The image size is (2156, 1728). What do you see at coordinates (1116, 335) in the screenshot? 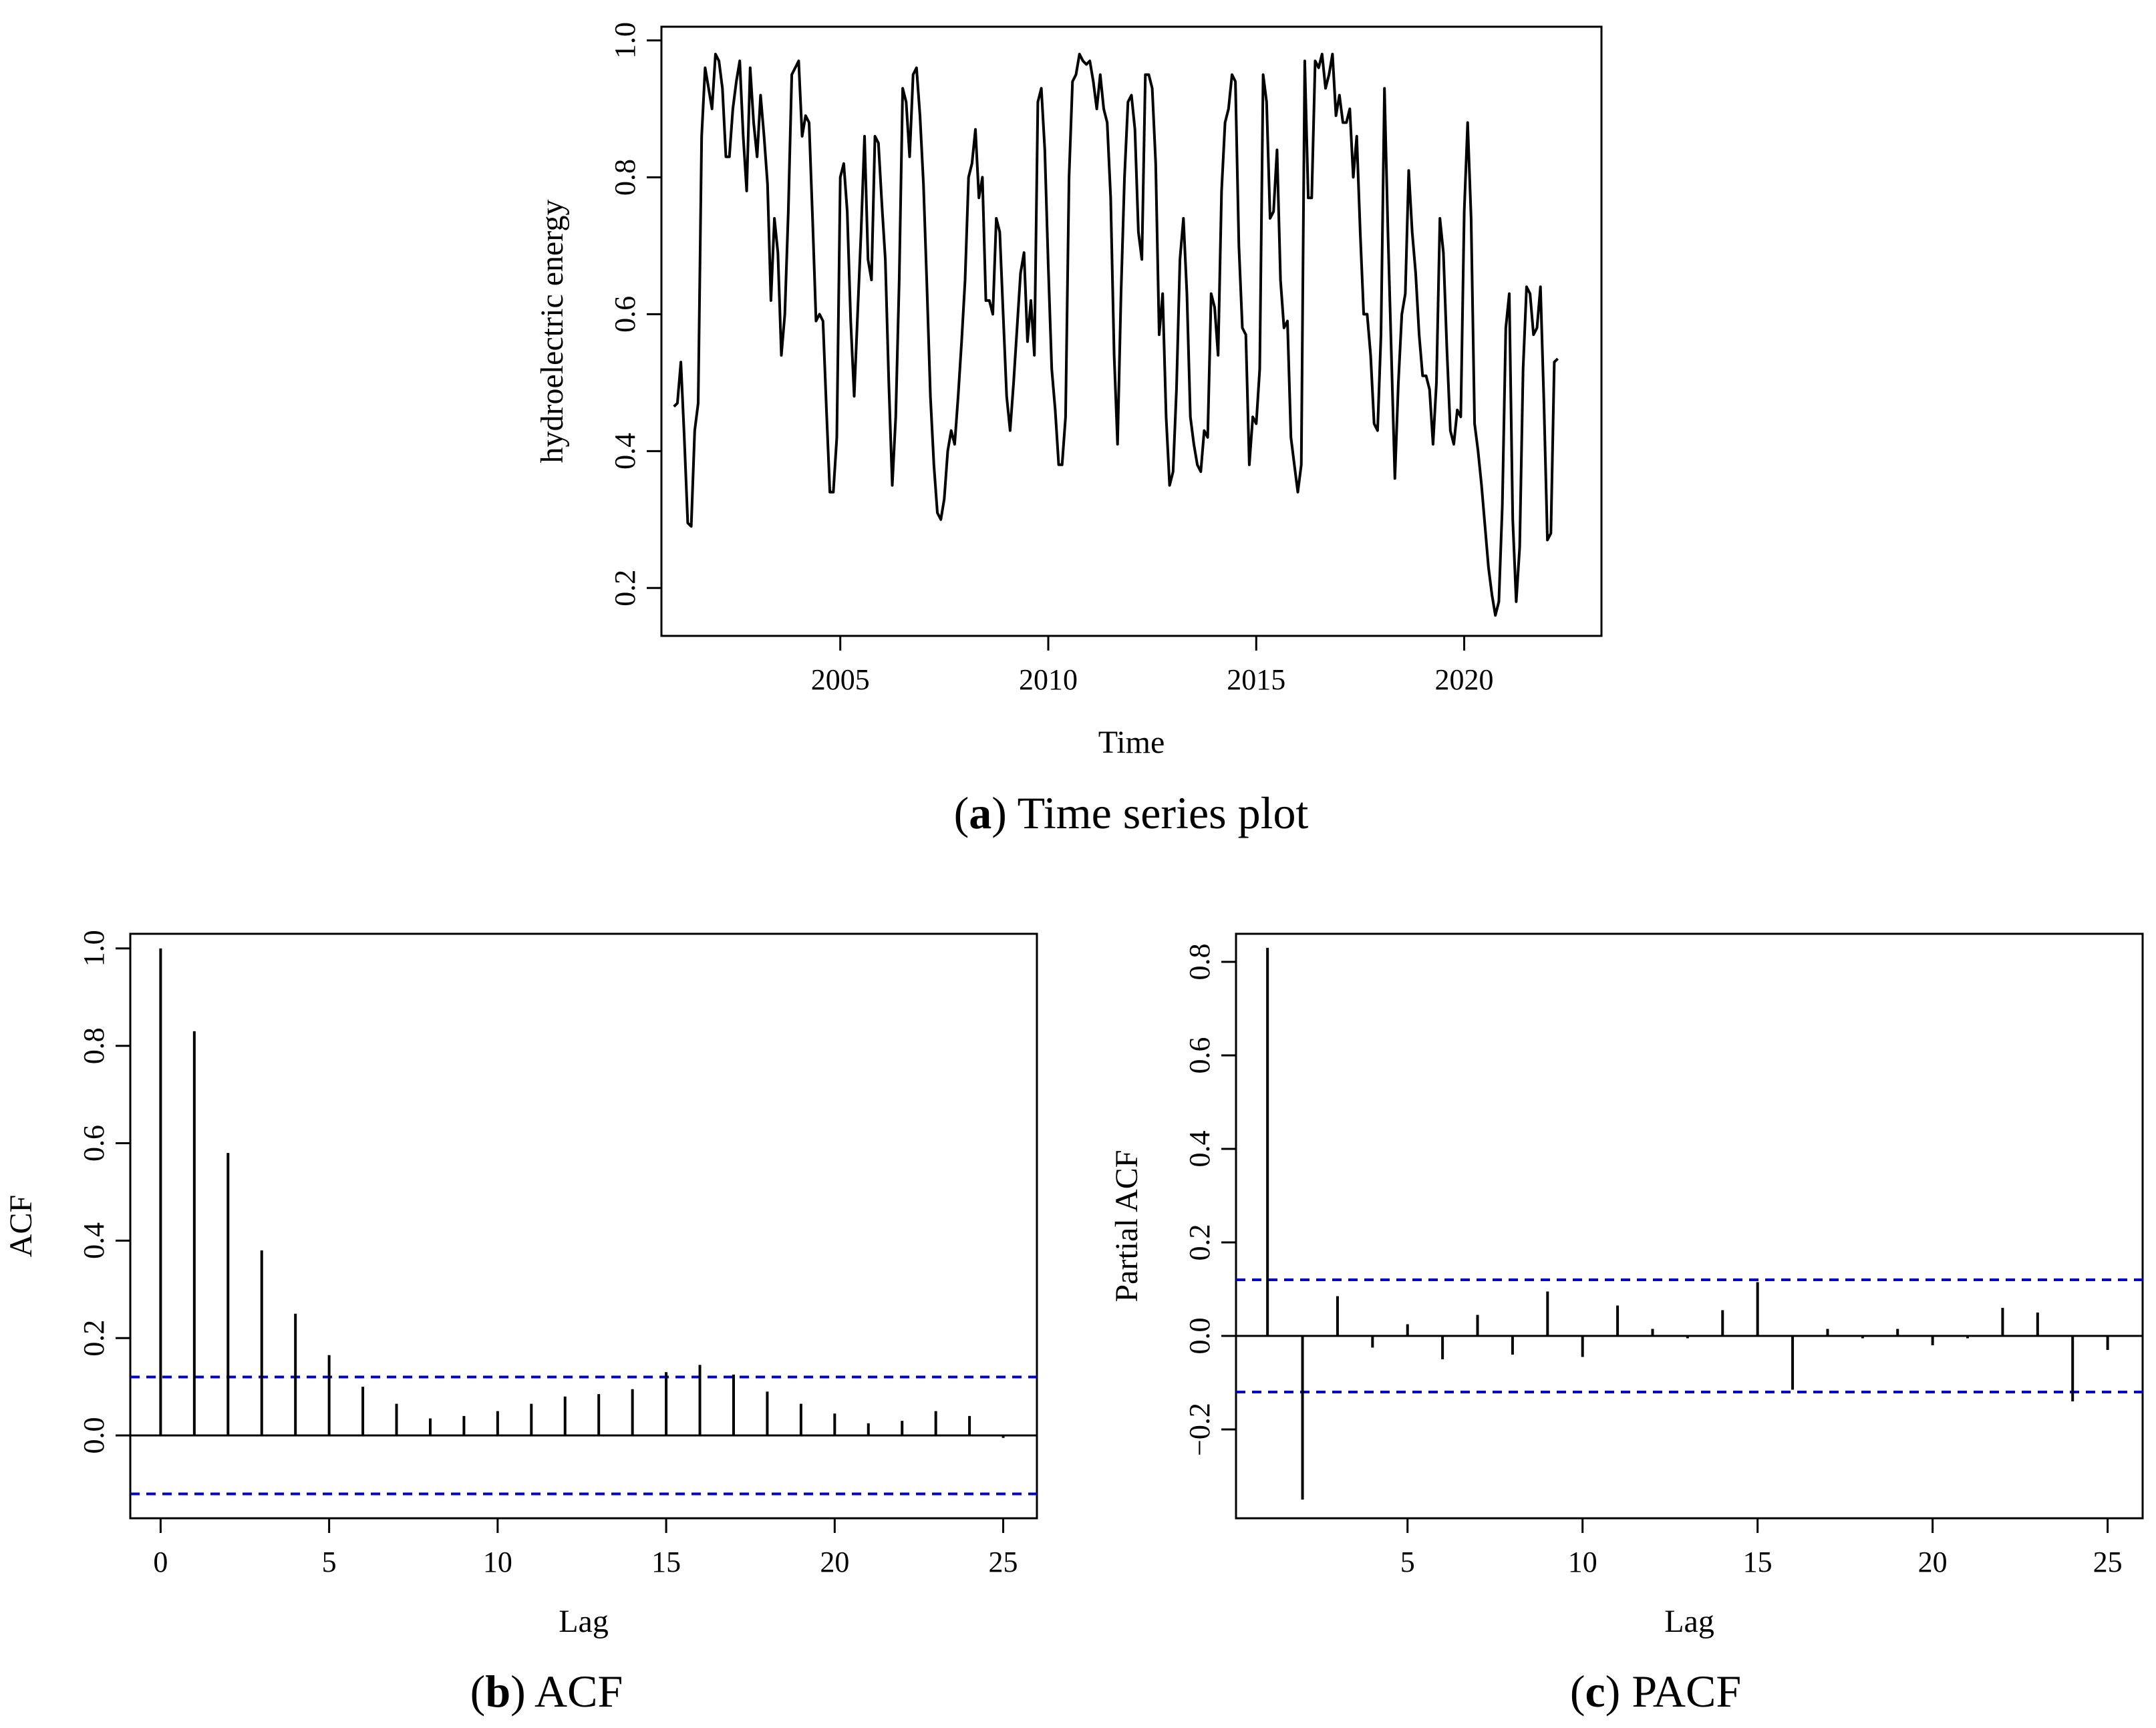
I see `series-line-hydroelectric` at bounding box center [1116, 335].